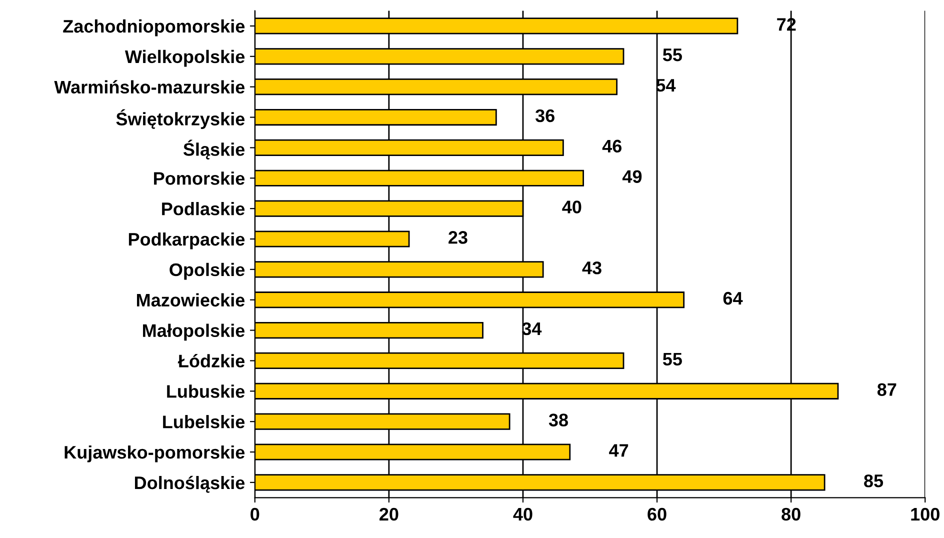 The image size is (944, 538). I want to click on data-label: 47, so click(618, 450).